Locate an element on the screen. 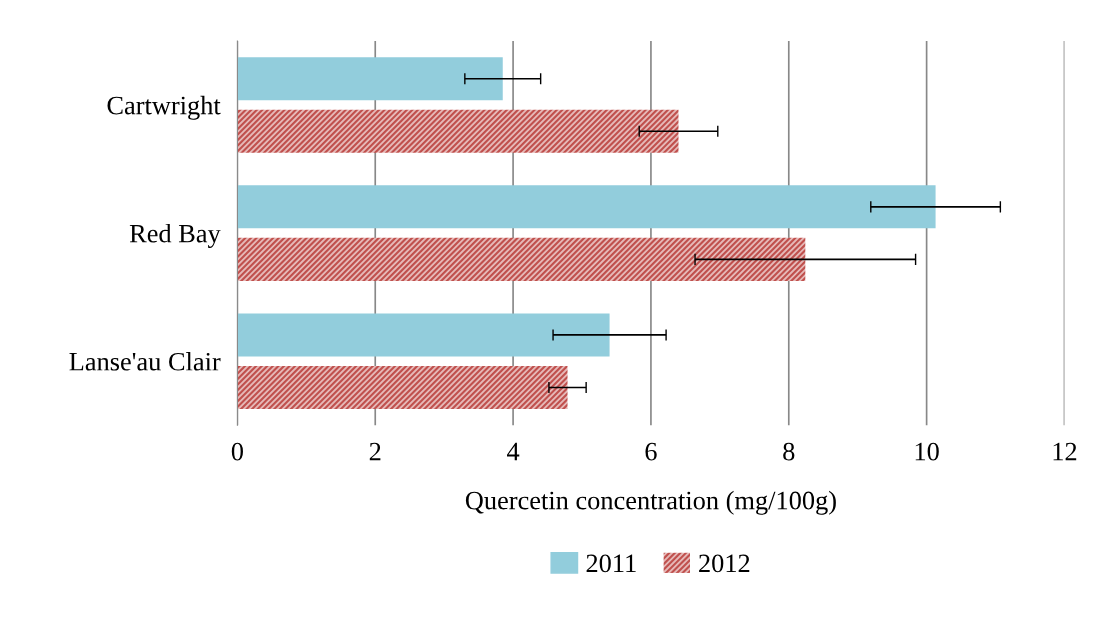 This screenshot has height=630, width=1094. x-tick-label: 6 is located at coordinates (651, 451).